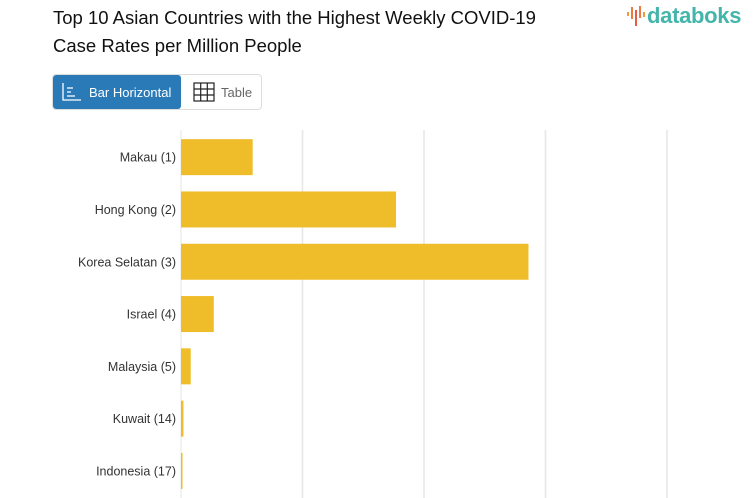 The height and width of the screenshot is (498, 753). I want to click on category-label: Hong Kong (2), so click(135, 210).